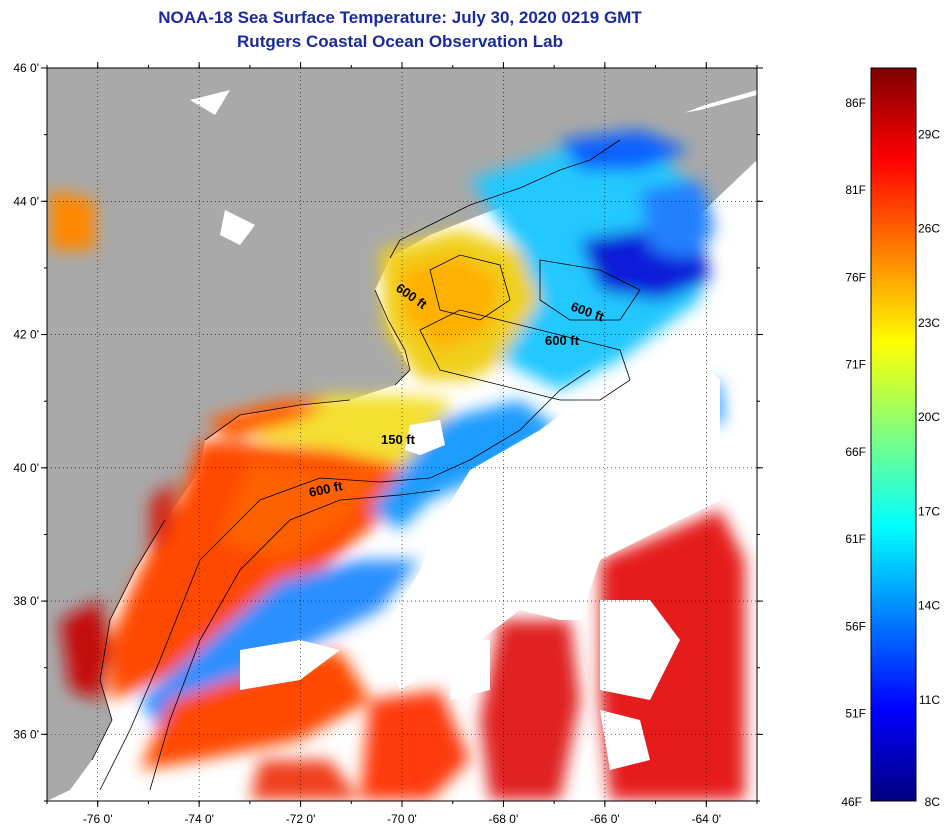 This screenshot has height=832, width=944. Describe the element at coordinates (605, 819) in the screenshot. I see `lon-tick-label: -66 0'` at that location.